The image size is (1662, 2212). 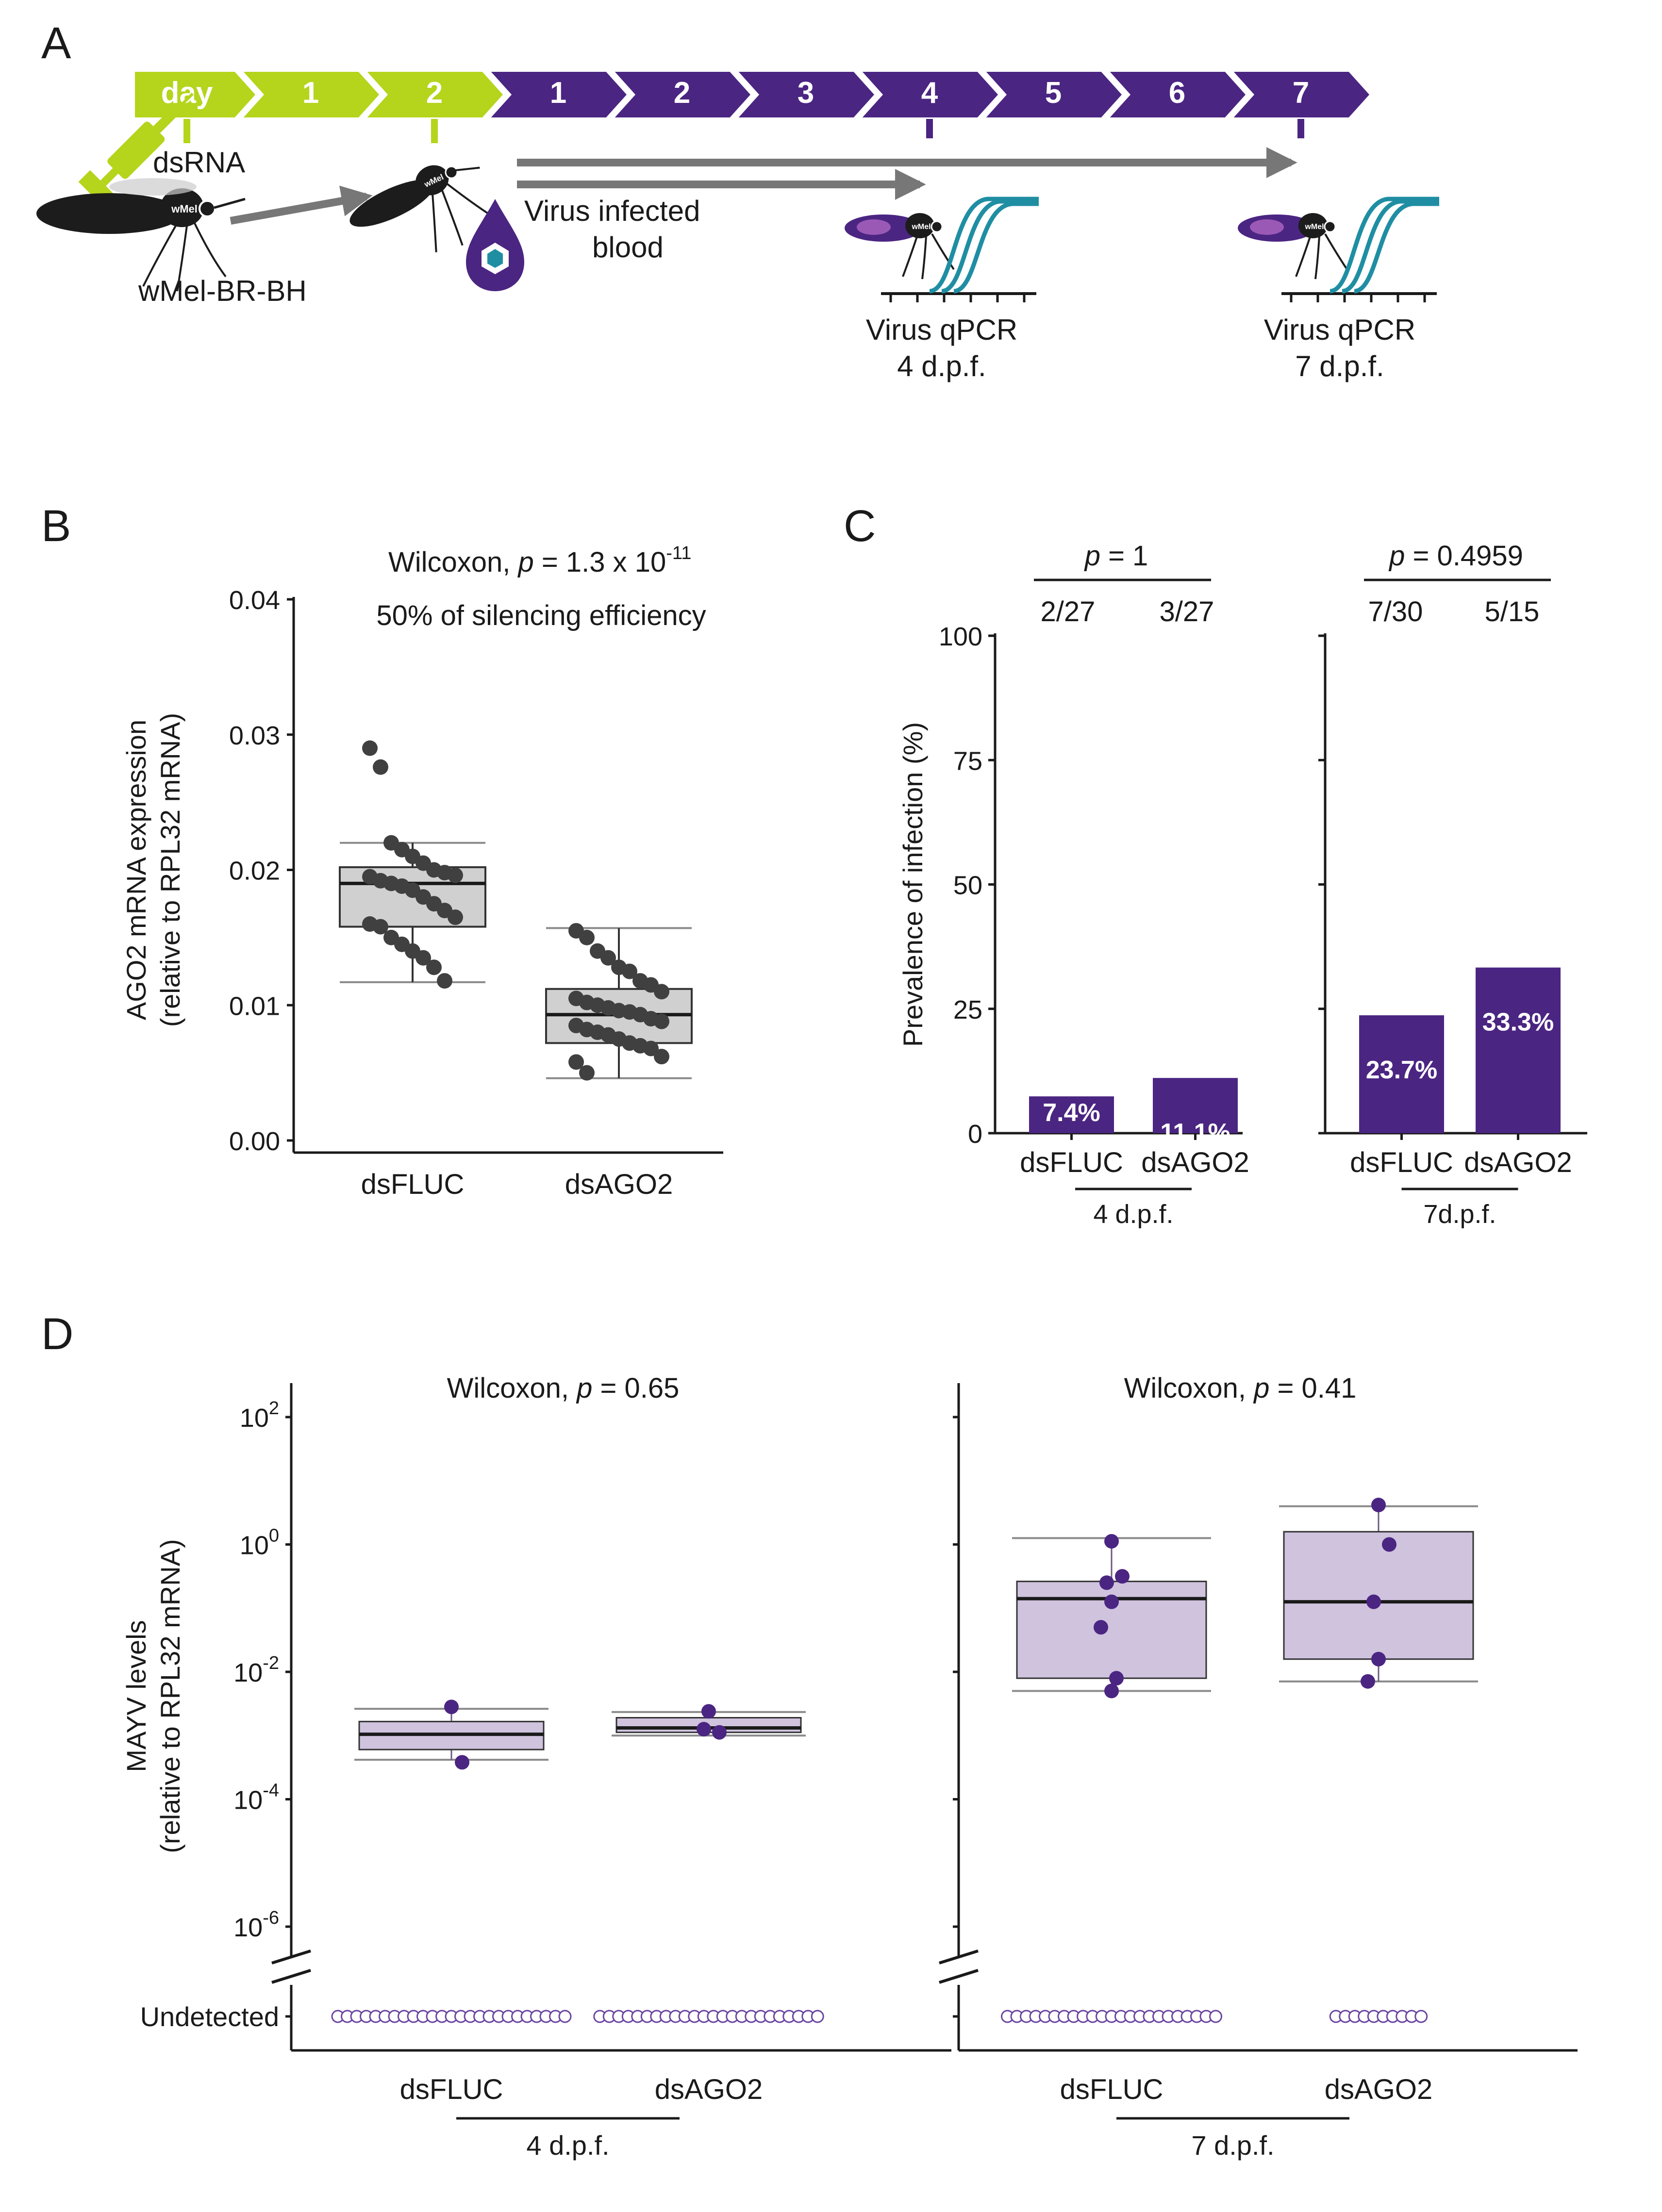 What do you see at coordinates (541, 615) in the screenshot?
I see `silencing-efficiency: 50% of silencing efficiency` at bounding box center [541, 615].